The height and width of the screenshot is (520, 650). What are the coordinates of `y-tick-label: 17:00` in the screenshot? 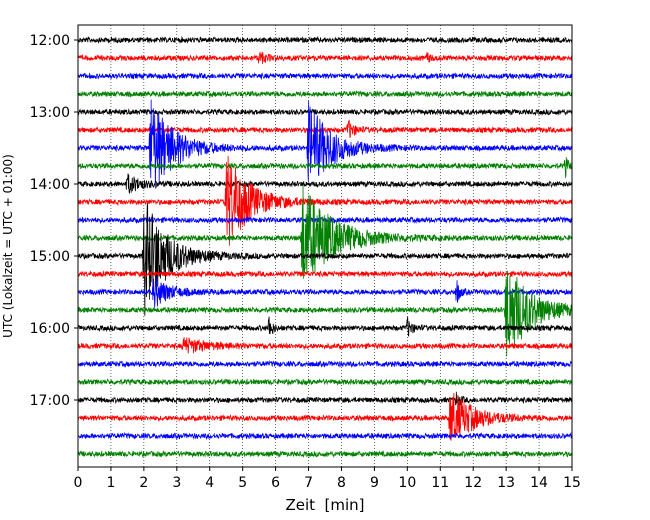 It's located at (50, 401).